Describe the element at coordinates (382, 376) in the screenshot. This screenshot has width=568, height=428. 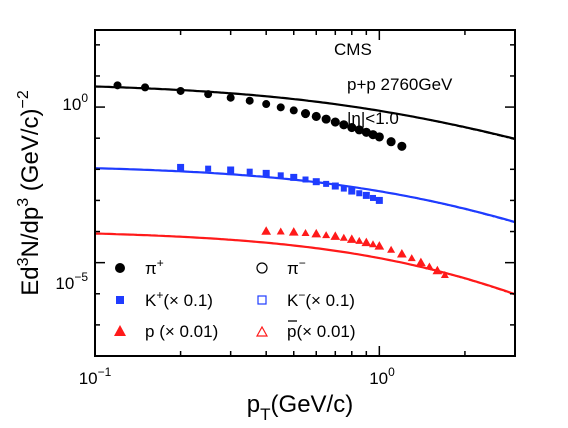
I see `x-tick-label-1: 10⁰` at that location.